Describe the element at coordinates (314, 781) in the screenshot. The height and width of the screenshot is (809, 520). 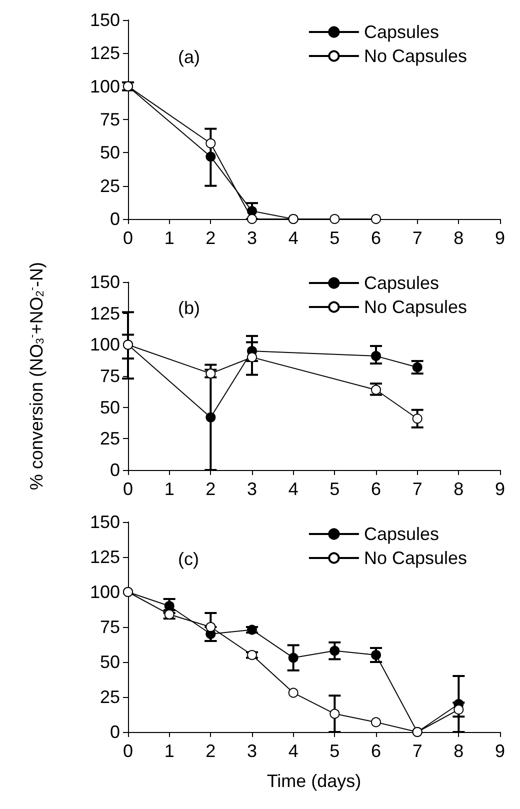
I see `x-axis-title: Time (days)` at that location.